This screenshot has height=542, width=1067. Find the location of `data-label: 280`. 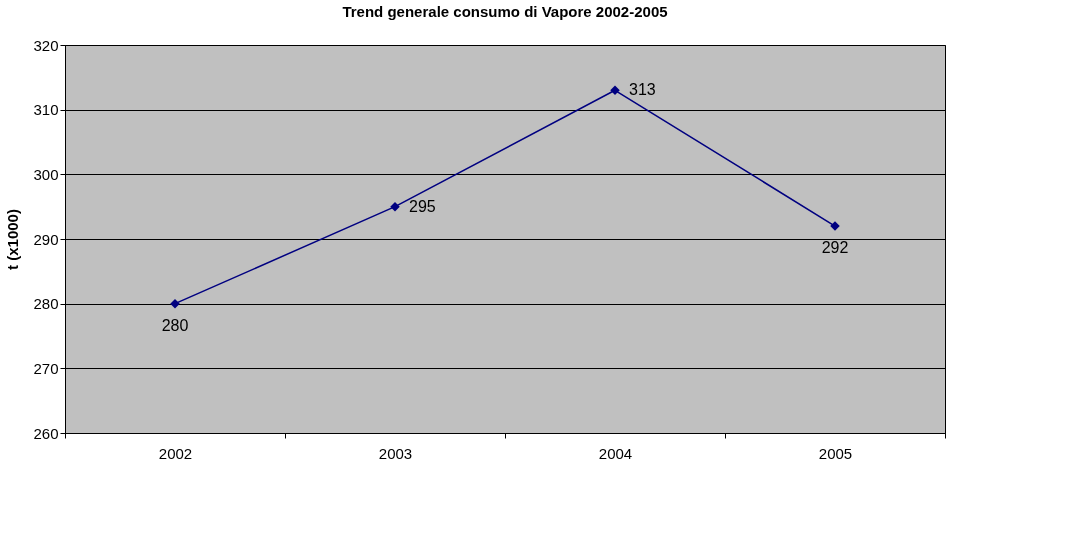

data-label: 280 is located at coordinates (175, 325).